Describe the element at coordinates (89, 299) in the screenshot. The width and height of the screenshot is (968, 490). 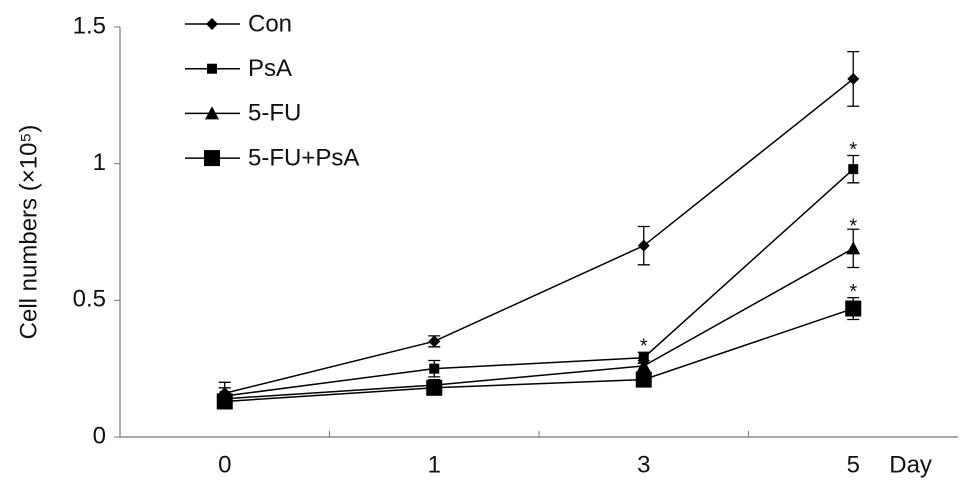
I see `y-tick-label: 0.5` at that location.